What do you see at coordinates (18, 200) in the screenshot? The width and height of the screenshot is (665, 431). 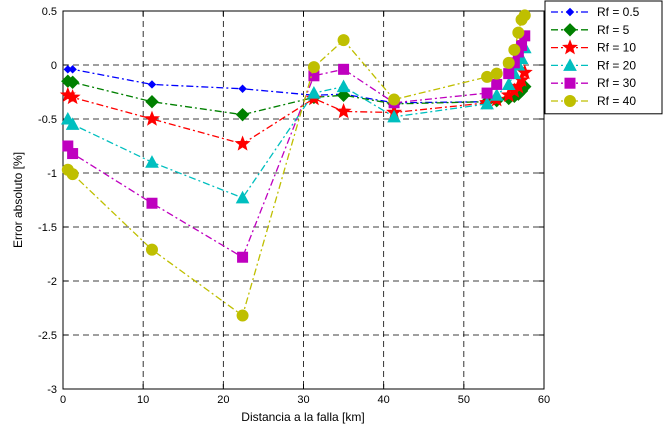 I see `y-axis-label: Error absoluto [%]` at bounding box center [18, 200].